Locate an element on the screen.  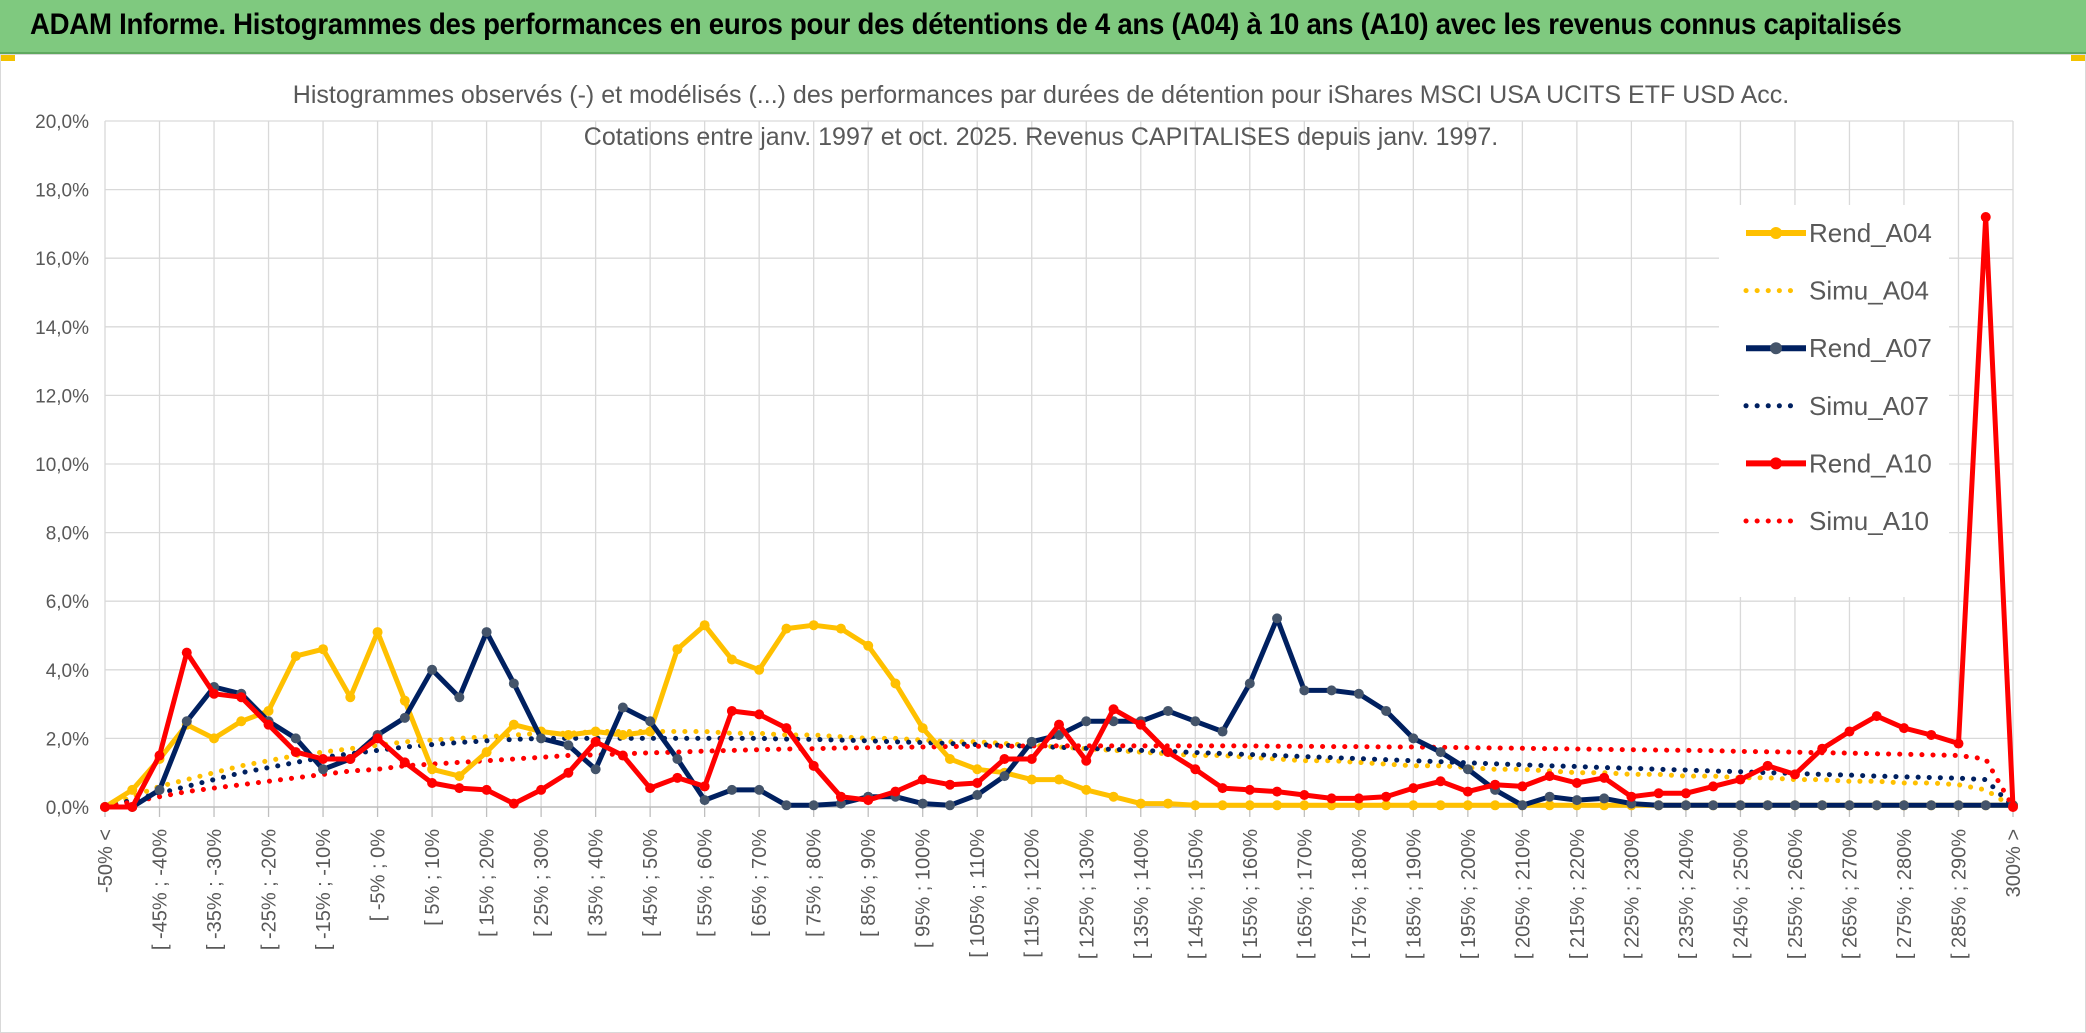
x-tick-label: [ 135% ; 140% is located at coordinates (1142, 894).